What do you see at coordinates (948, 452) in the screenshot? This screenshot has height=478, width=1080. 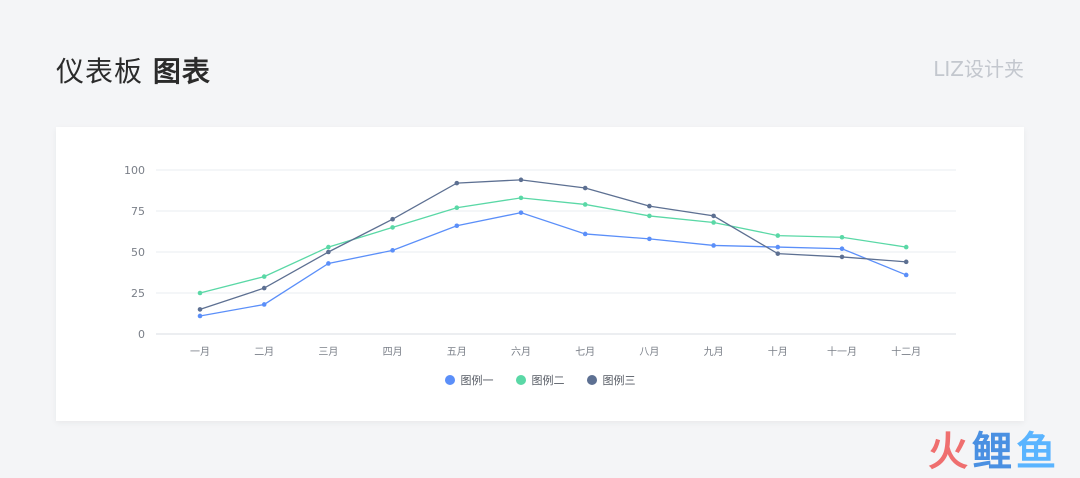 I see `watermark-char: 火` at bounding box center [948, 452].